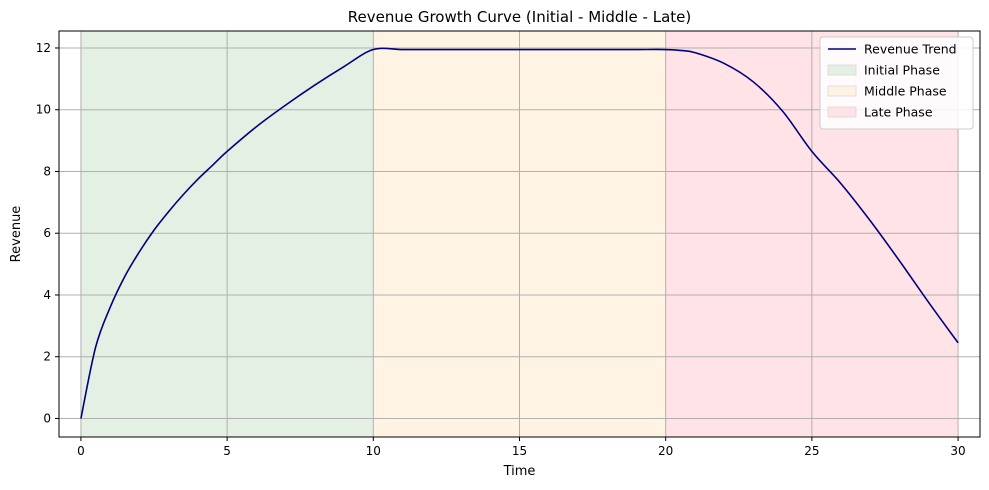  Describe the element at coordinates (957, 451) in the screenshot. I see `x-tick-label: 30` at that location.